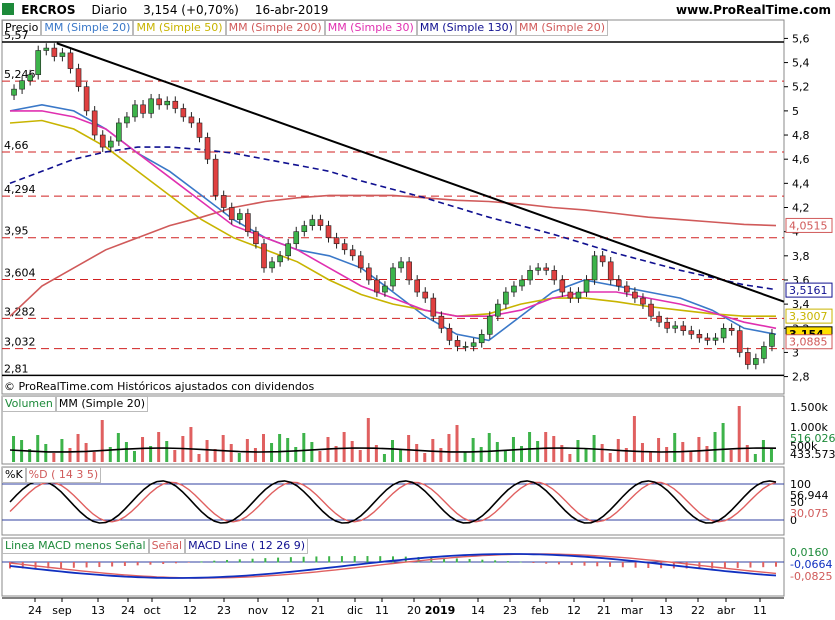  What do you see at coordinates (16, 35) in the screenshot?
I see `level-label: 5,57` at bounding box center [16, 35].